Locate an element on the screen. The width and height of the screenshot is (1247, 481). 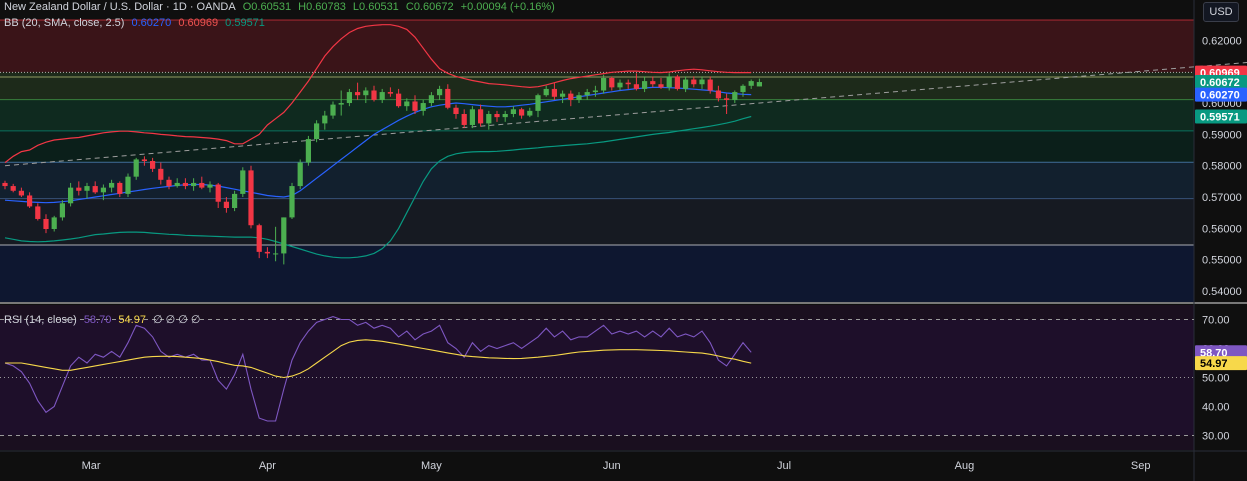
rsi-legend: RSI (14, close) 58.70 54.97 ∅ ∅ ∅ ∅ is located at coordinates (104, 319).